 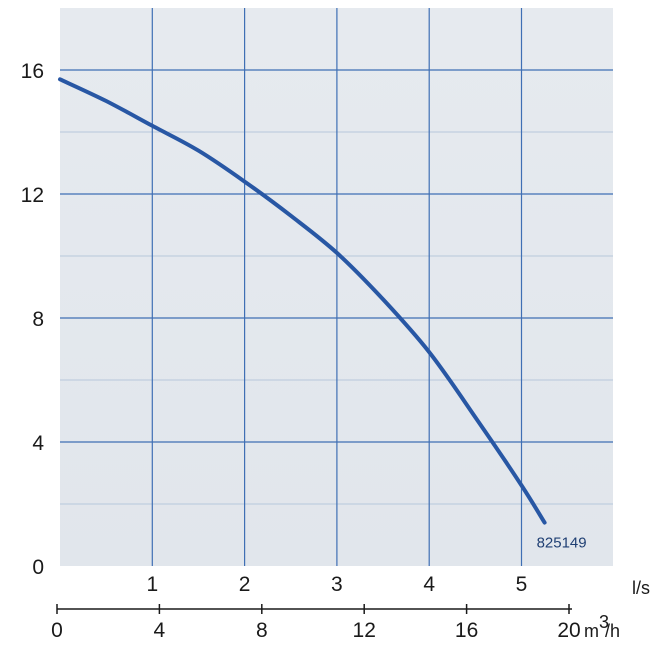 What do you see at coordinates (641, 588) in the screenshot?
I see `x-axis-unit-ls: l/s` at bounding box center [641, 588].